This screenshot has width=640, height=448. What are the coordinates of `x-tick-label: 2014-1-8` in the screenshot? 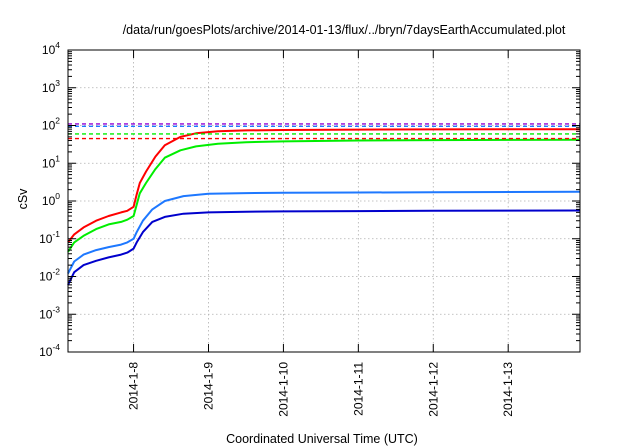 It's located at (134, 386).